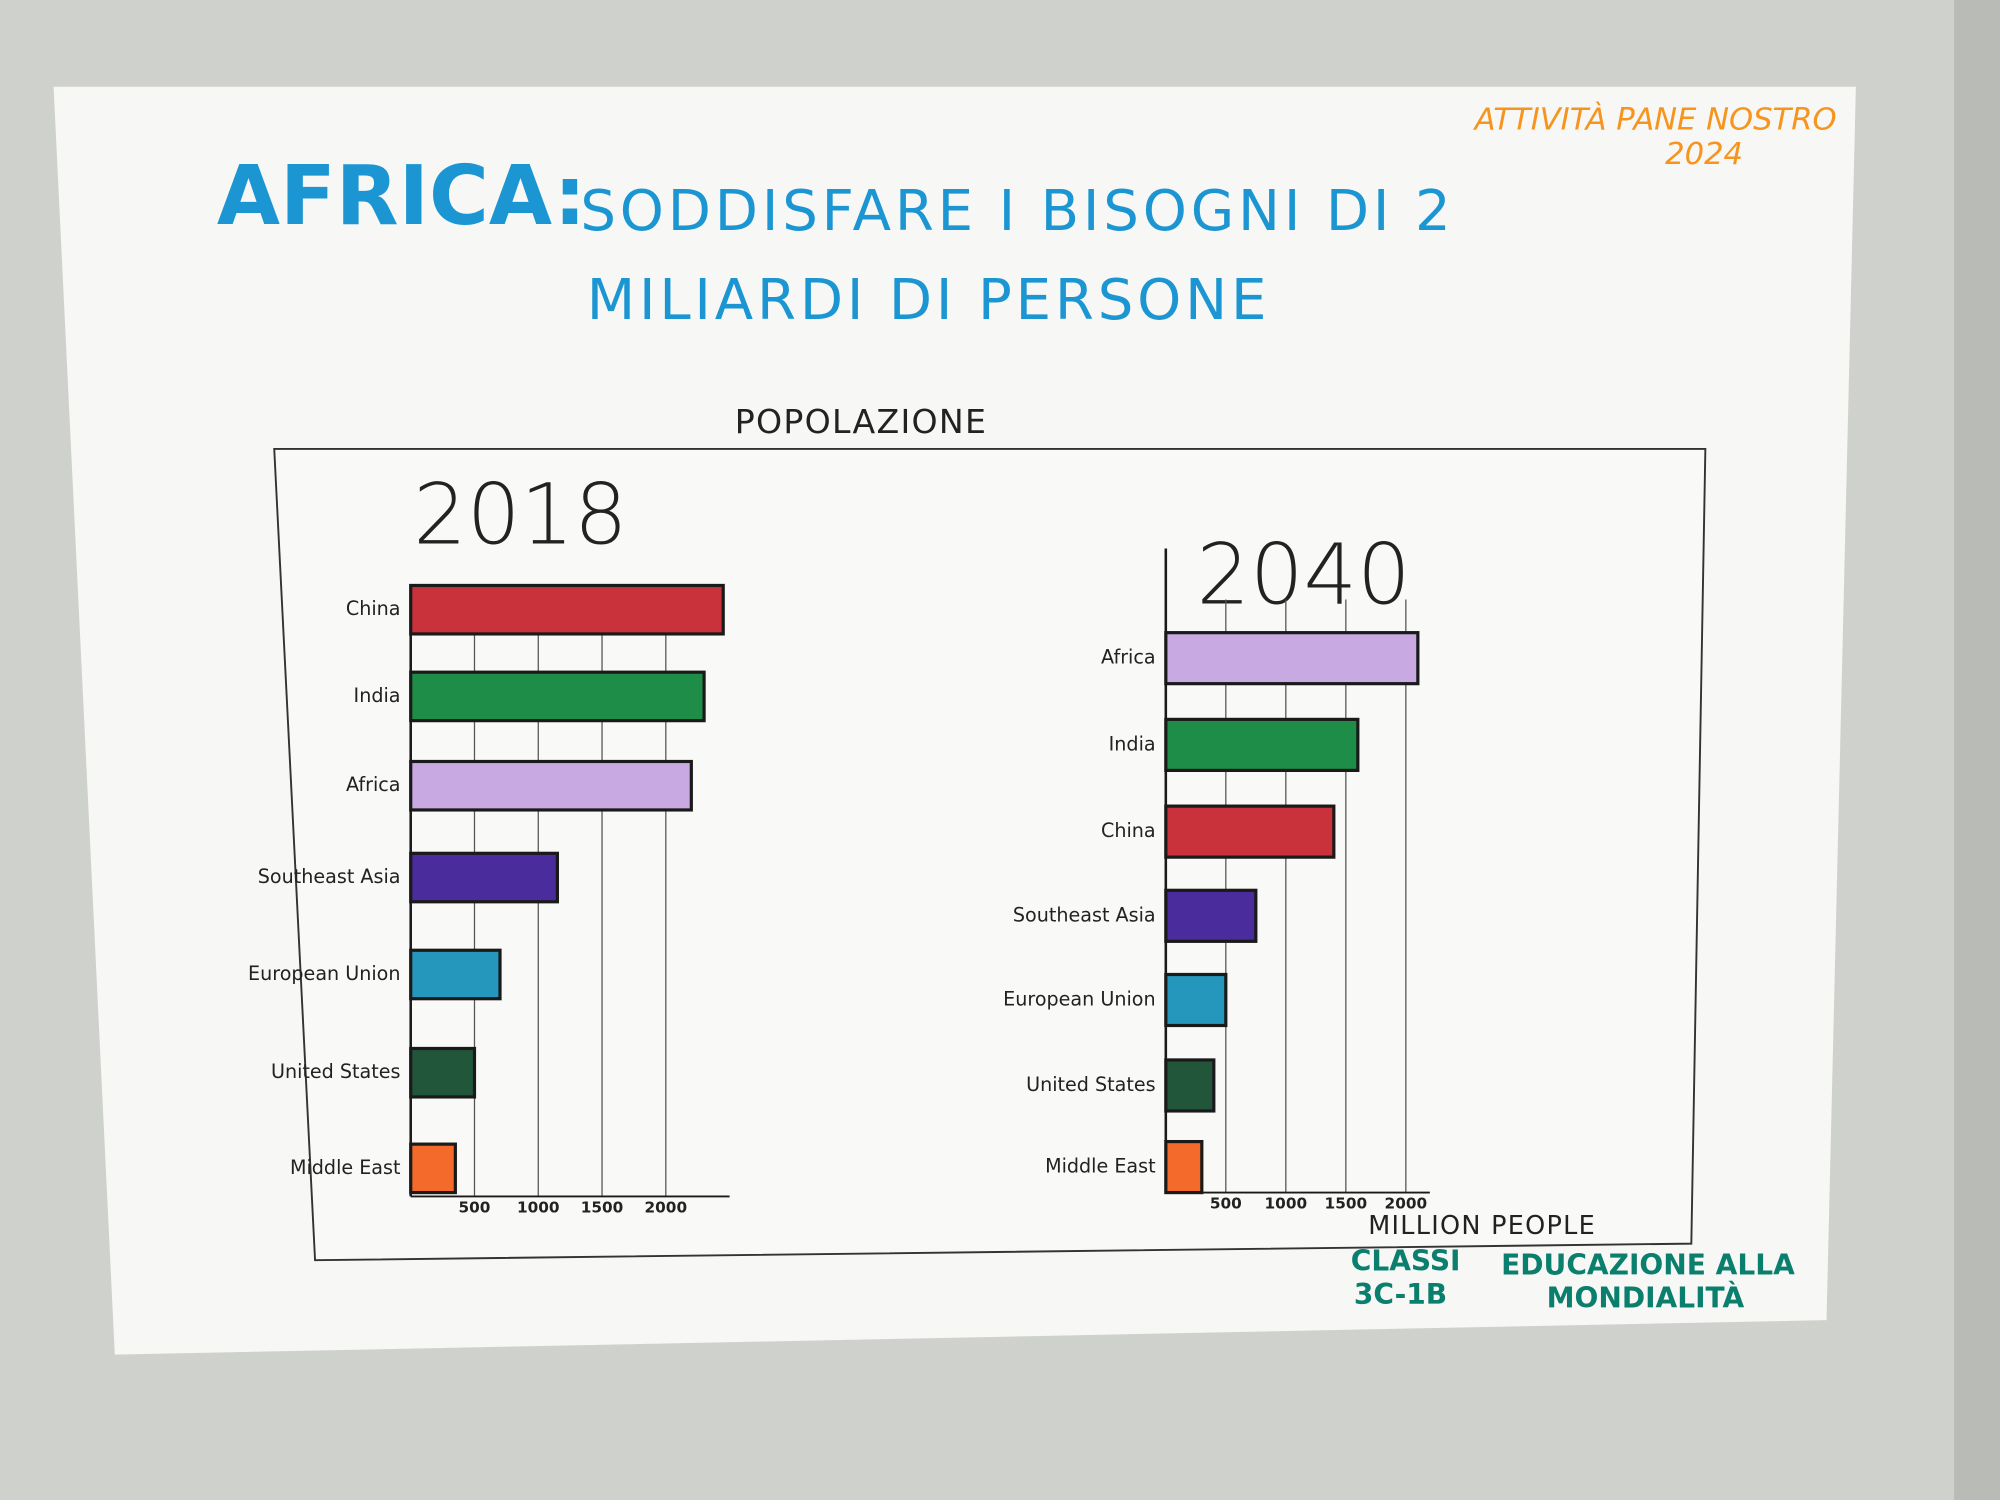  Describe the element at coordinates (1646, 1298) in the screenshot. I see `subject: MONDIALITÀ` at that location.